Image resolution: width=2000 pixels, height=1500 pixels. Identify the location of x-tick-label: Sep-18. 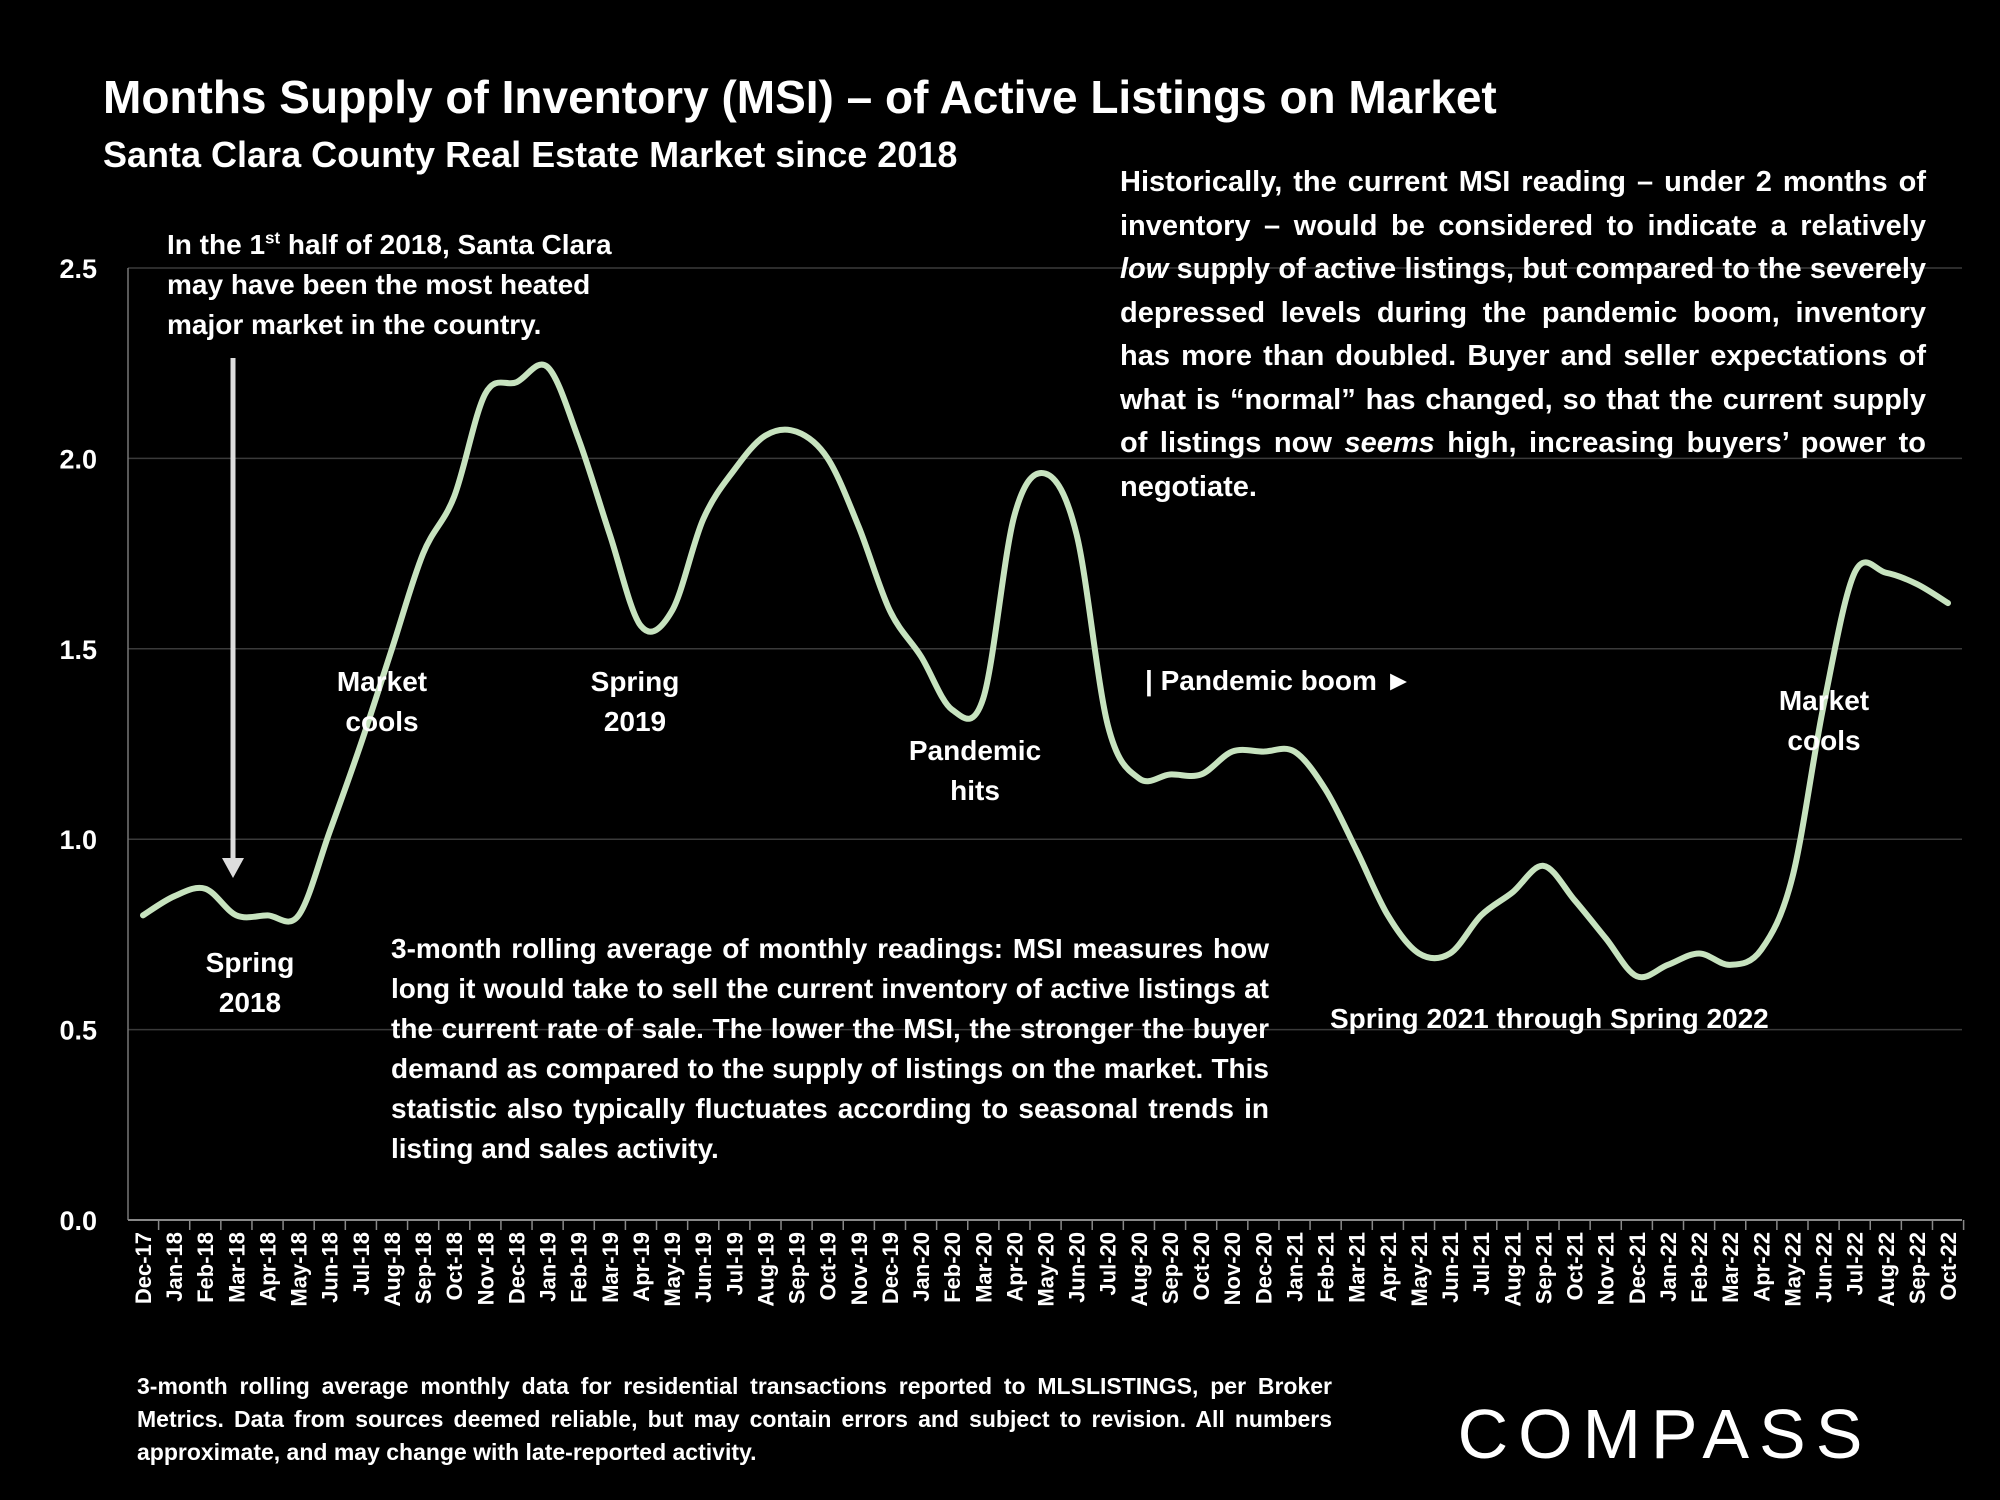
(423, 1268).